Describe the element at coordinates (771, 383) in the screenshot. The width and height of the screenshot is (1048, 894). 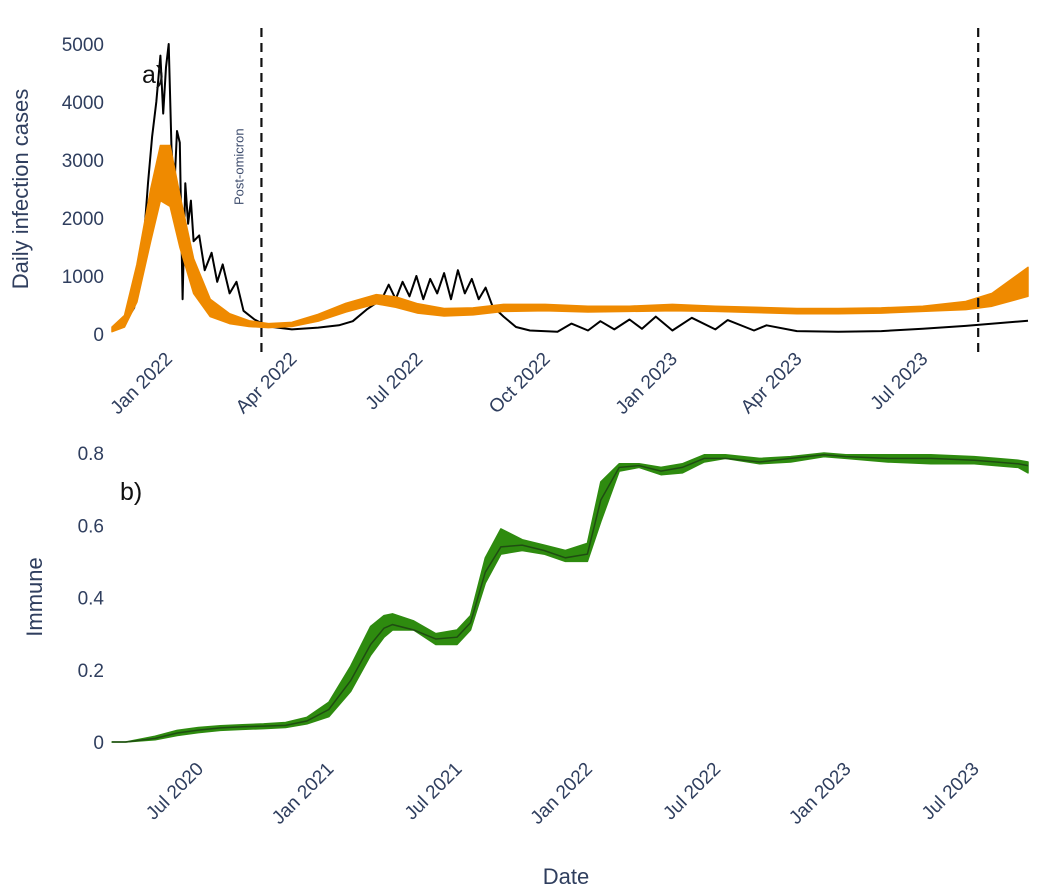
I see `x-tick-label: Apr 2023` at that location.